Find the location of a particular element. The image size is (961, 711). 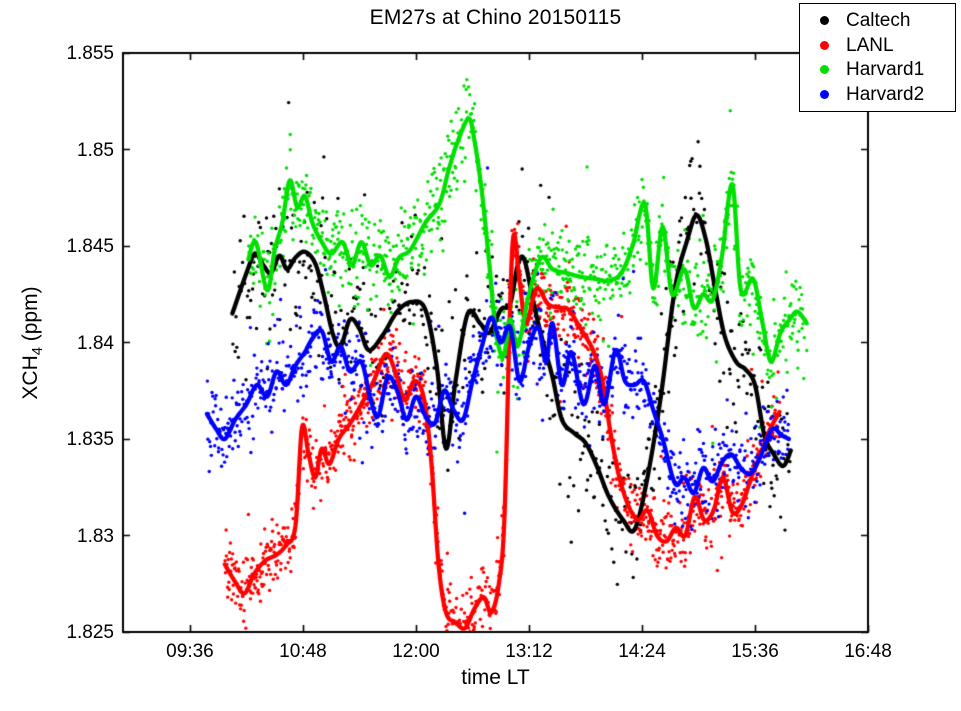

legend-item-harvard1: Harvard1 is located at coordinates (877, 70).